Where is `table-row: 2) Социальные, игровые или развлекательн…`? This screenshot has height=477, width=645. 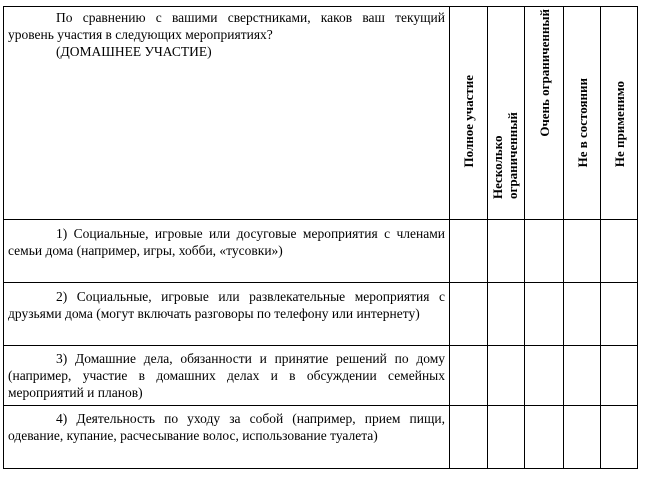
table-row: 2) Социальные, игровые или развлекательн… is located at coordinates (320, 314).